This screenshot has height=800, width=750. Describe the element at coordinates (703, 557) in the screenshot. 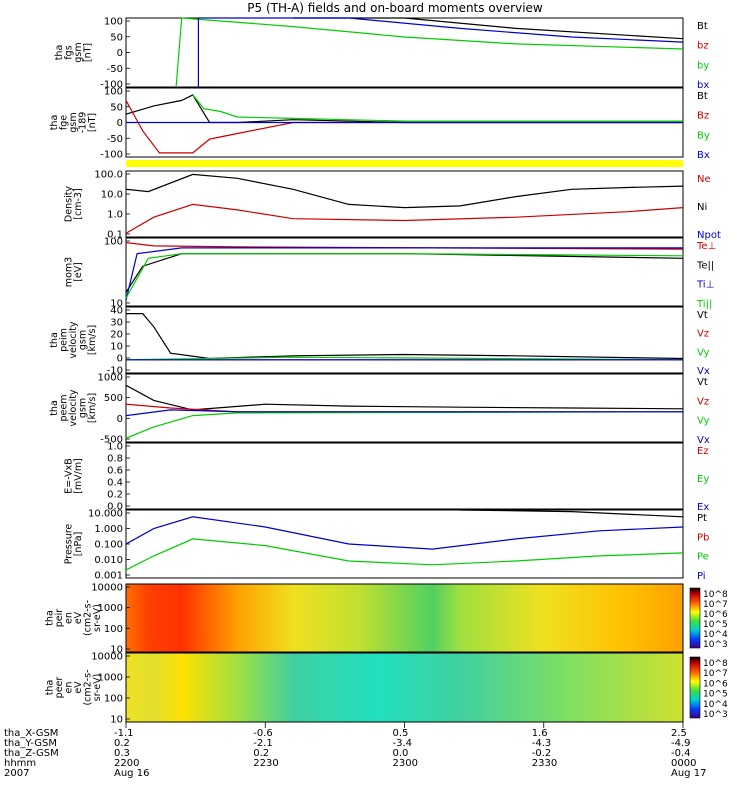

I see `legend-pe: Pe` at that location.